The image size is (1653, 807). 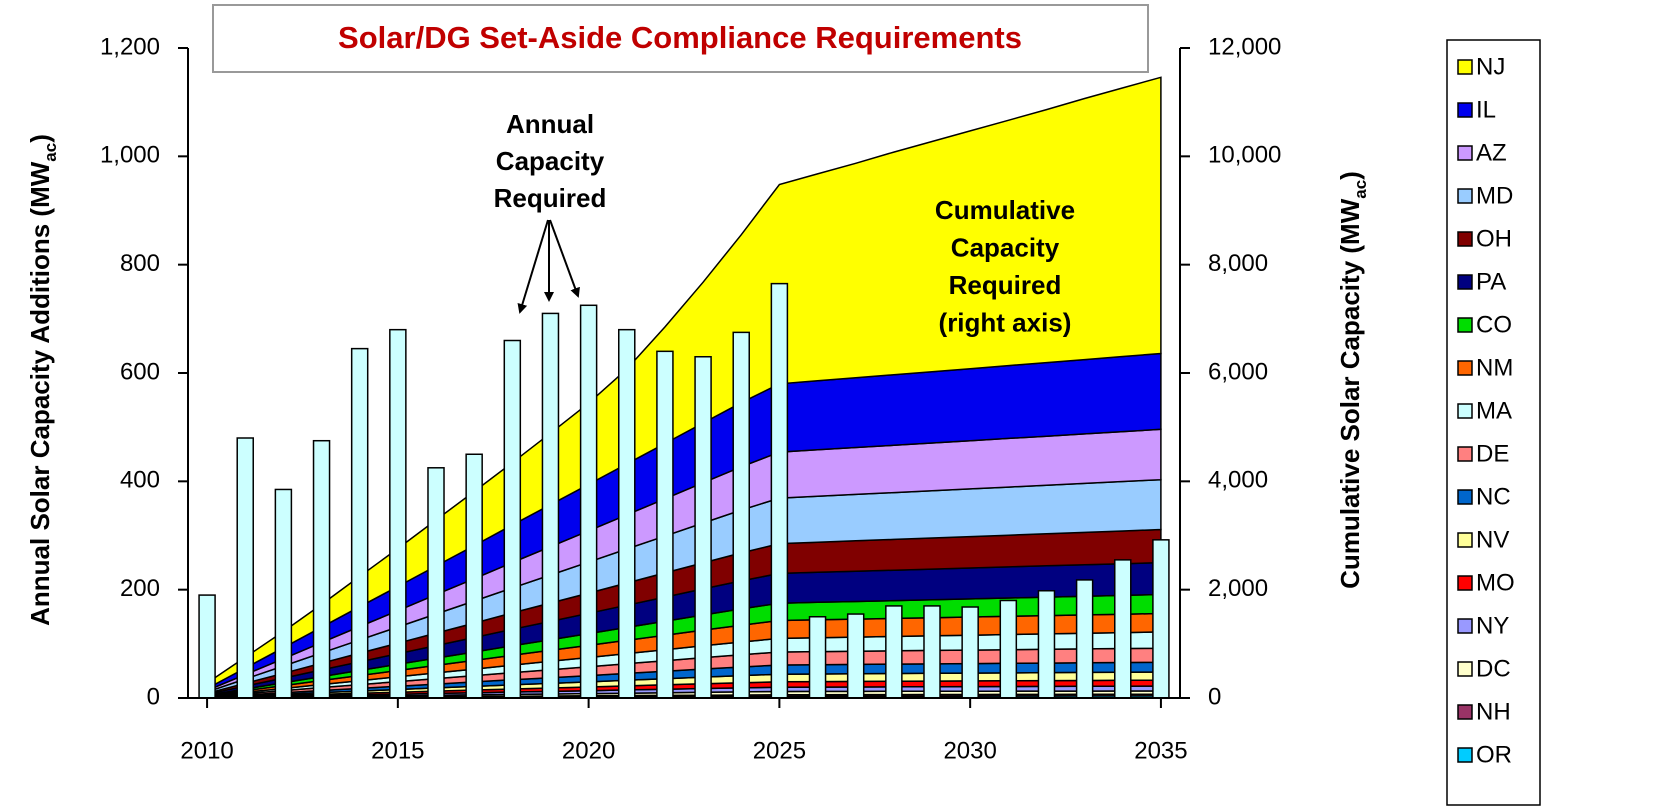 I want to click on title-box, so click(x=680, y=38).